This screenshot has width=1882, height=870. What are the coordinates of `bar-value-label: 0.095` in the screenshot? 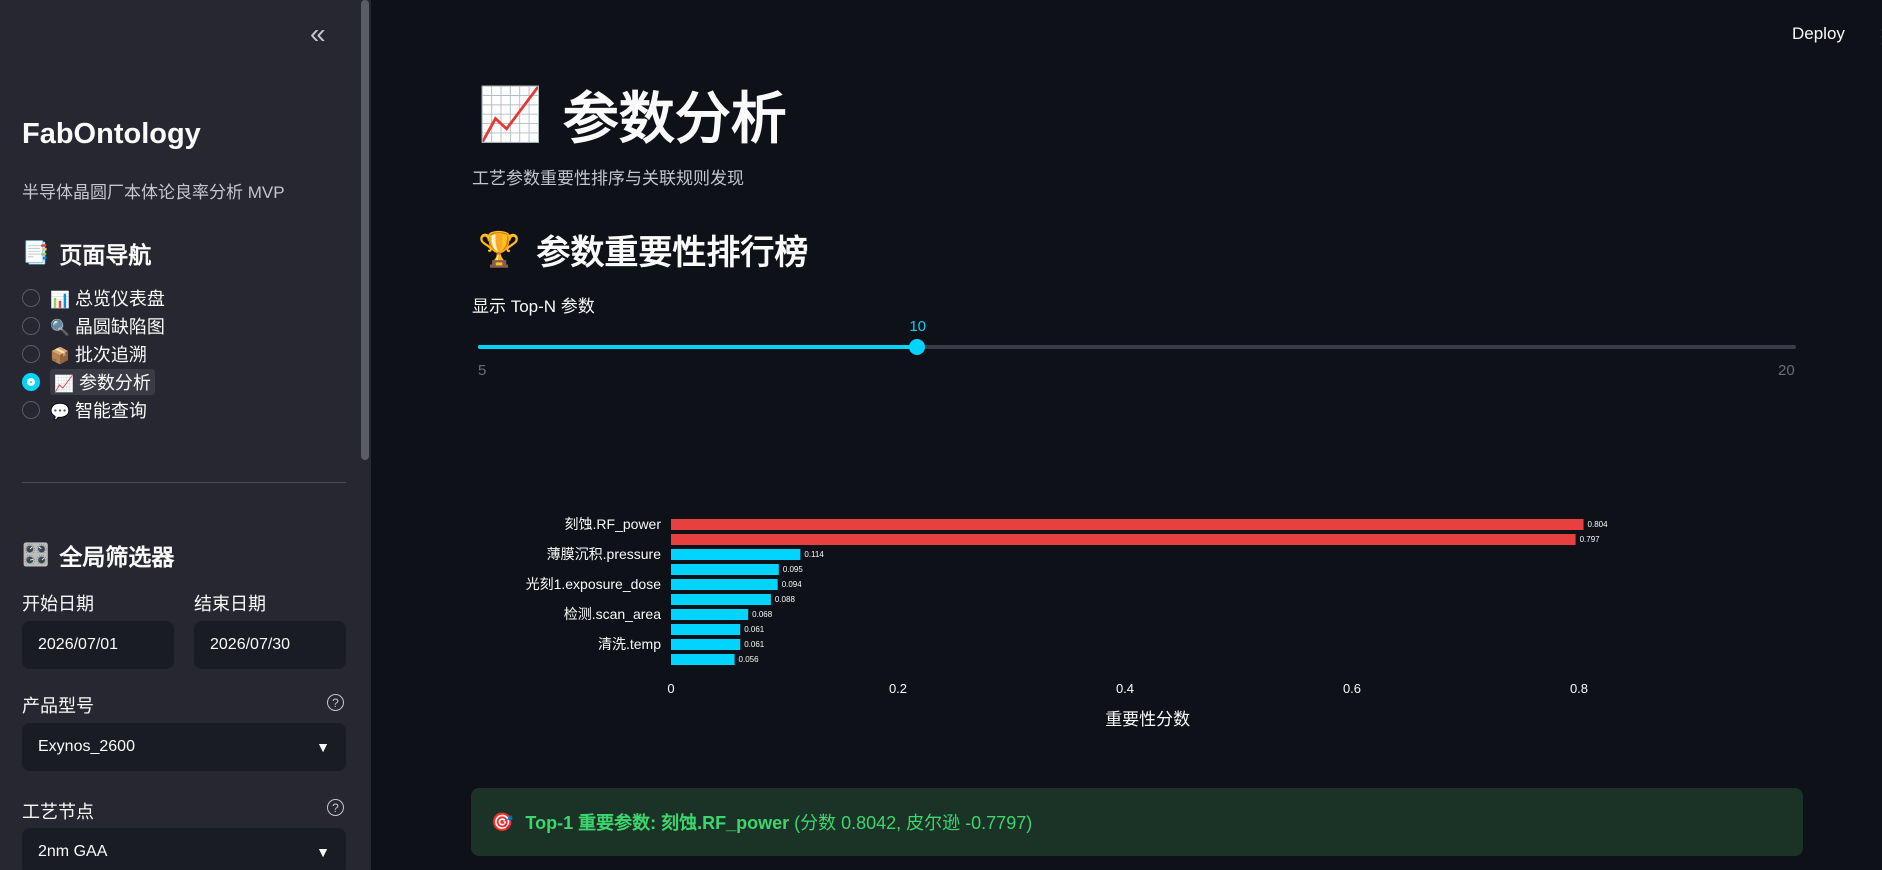 It's located at (793, 569).